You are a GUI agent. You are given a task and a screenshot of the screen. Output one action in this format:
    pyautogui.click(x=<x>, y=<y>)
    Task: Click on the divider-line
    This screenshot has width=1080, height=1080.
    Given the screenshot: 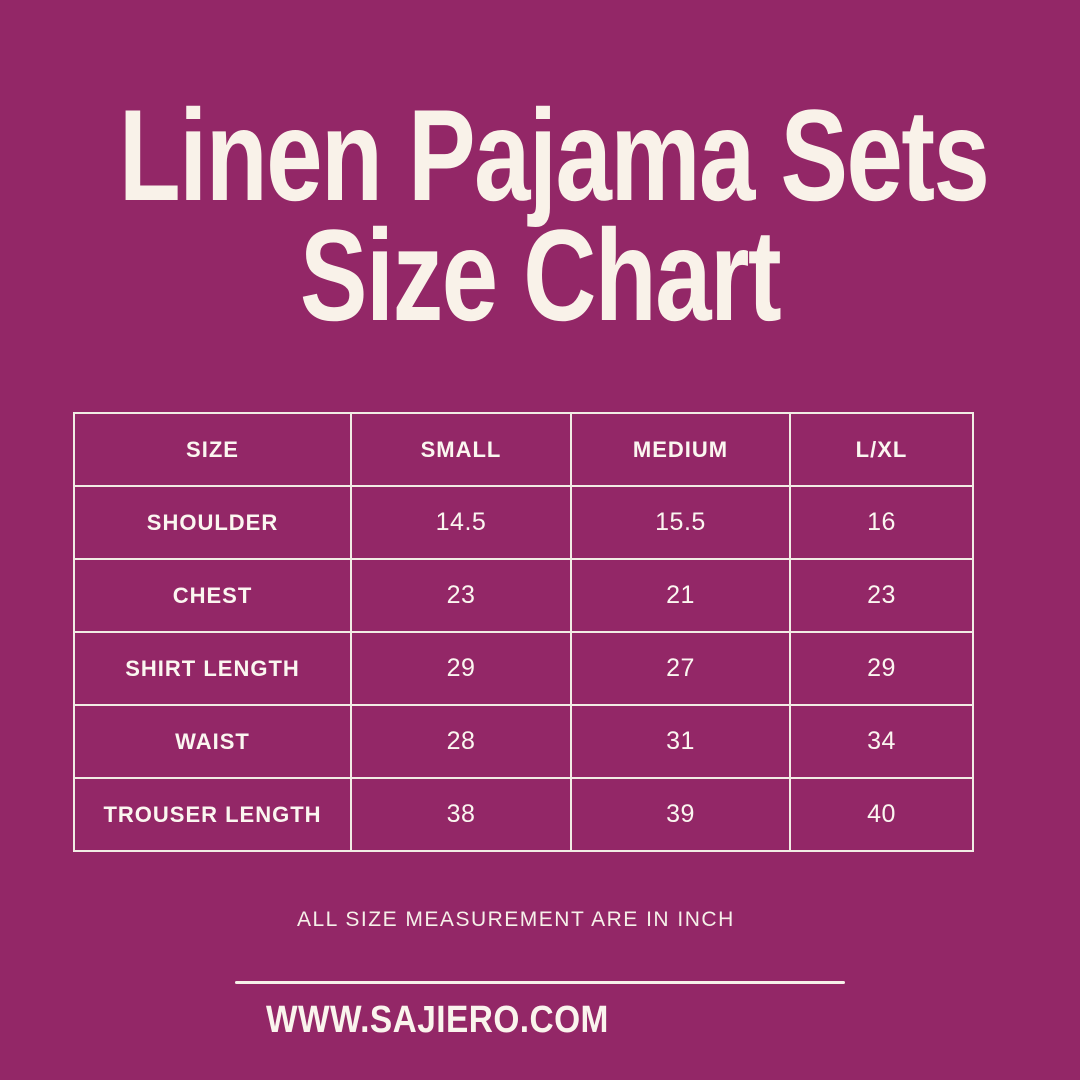 What is the action you would take?
    pyautogui.click(x=540, y=982)
    